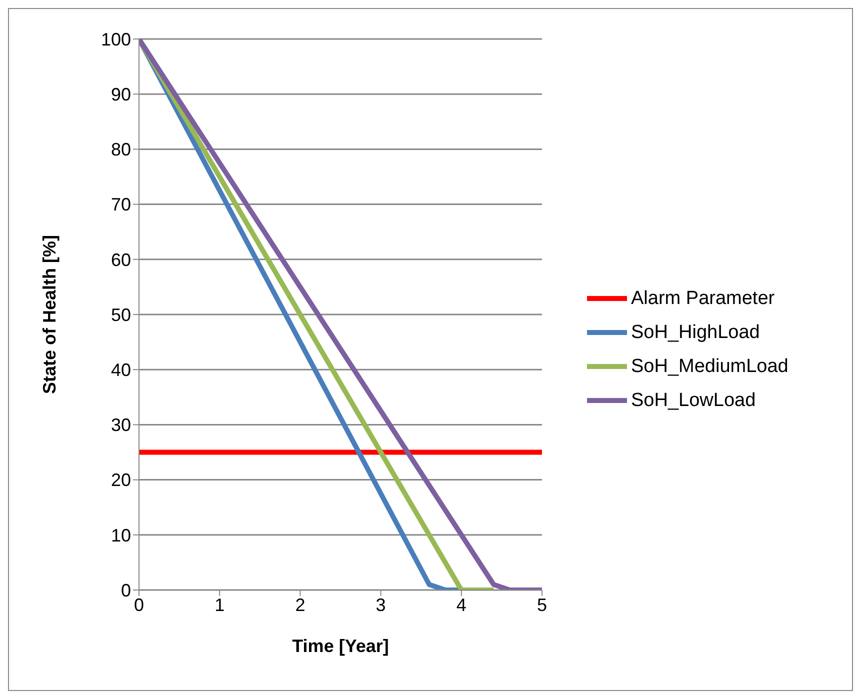 This screenshot has width=859, height=697. What do you see at coordinates (115, 39) in the screenshot?
I see `y-tick-label: 100` at bounding box center [115, 39].